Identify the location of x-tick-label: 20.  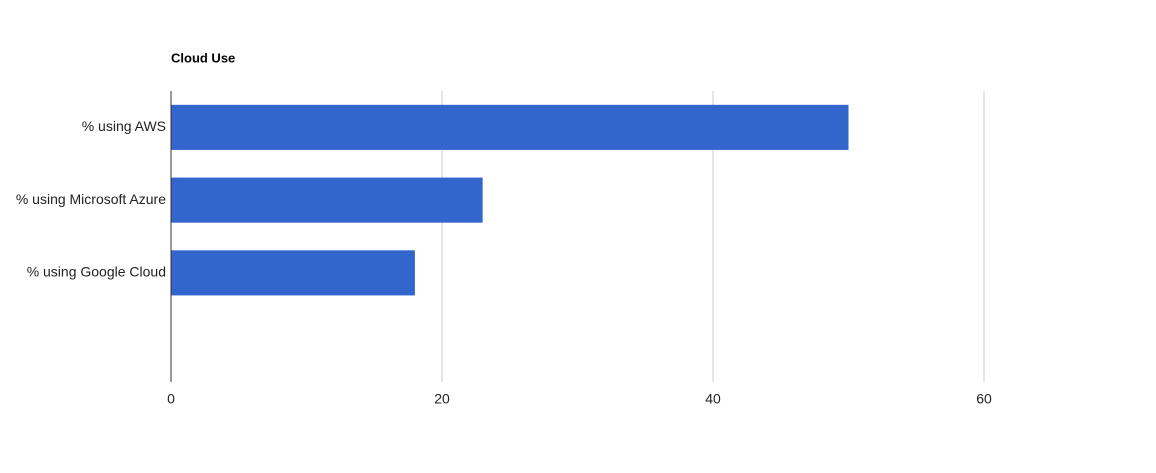
(442, 399).